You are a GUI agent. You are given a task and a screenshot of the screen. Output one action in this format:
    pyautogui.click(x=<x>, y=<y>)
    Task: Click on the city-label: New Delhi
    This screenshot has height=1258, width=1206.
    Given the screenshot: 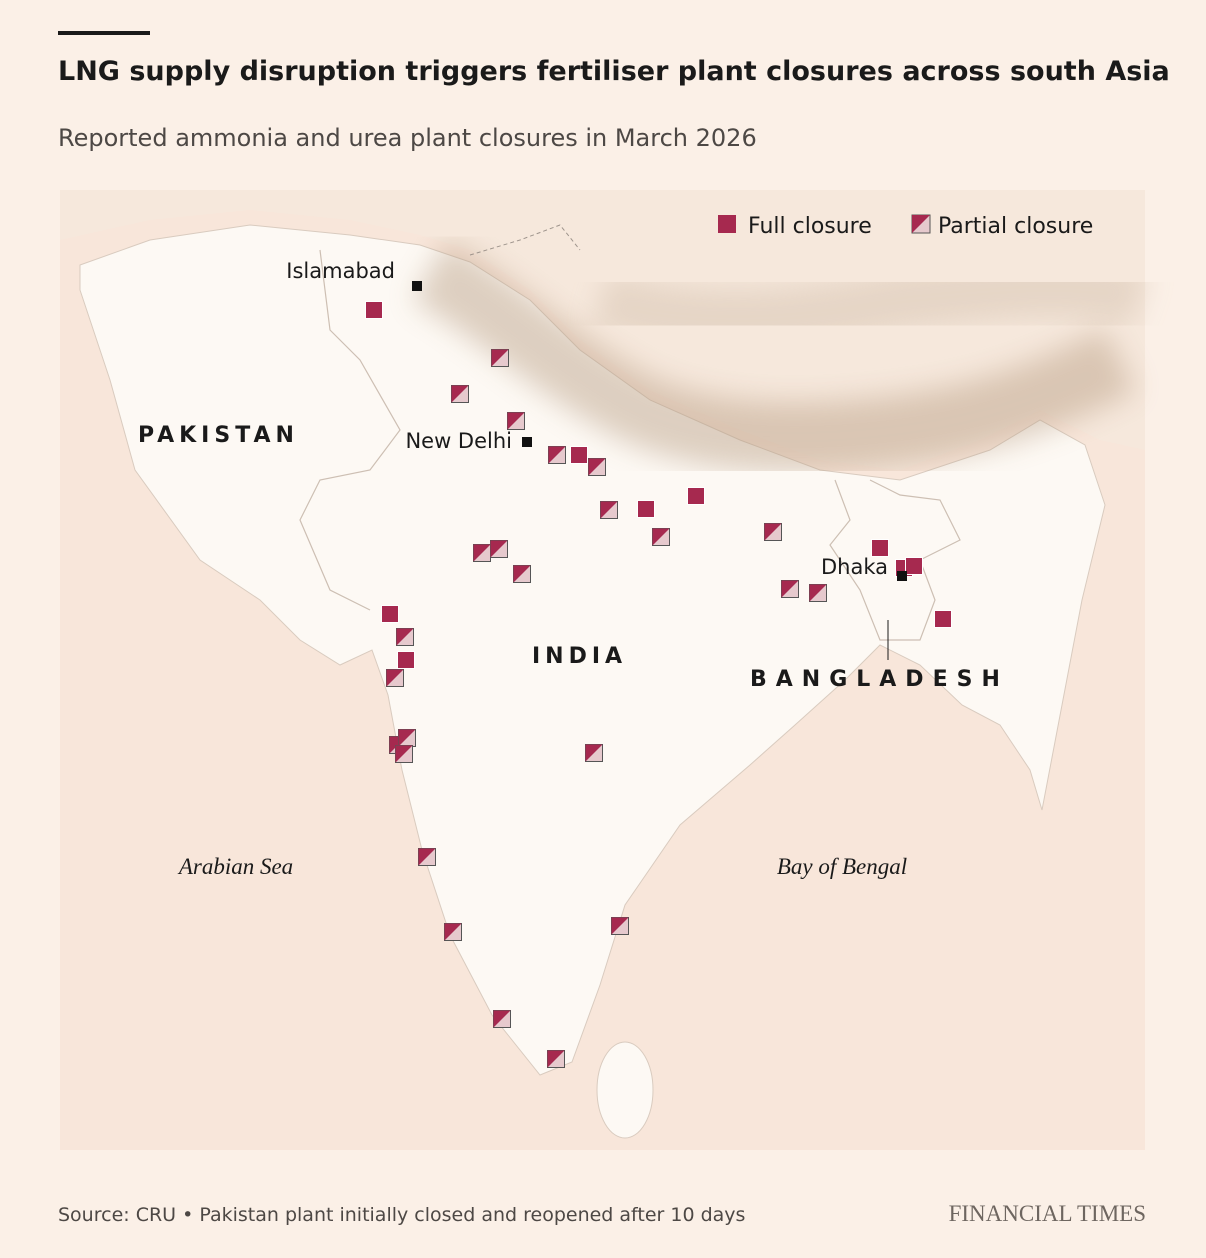 What is the action you would take?
    pyautogui.click(x=458, y=441)
    